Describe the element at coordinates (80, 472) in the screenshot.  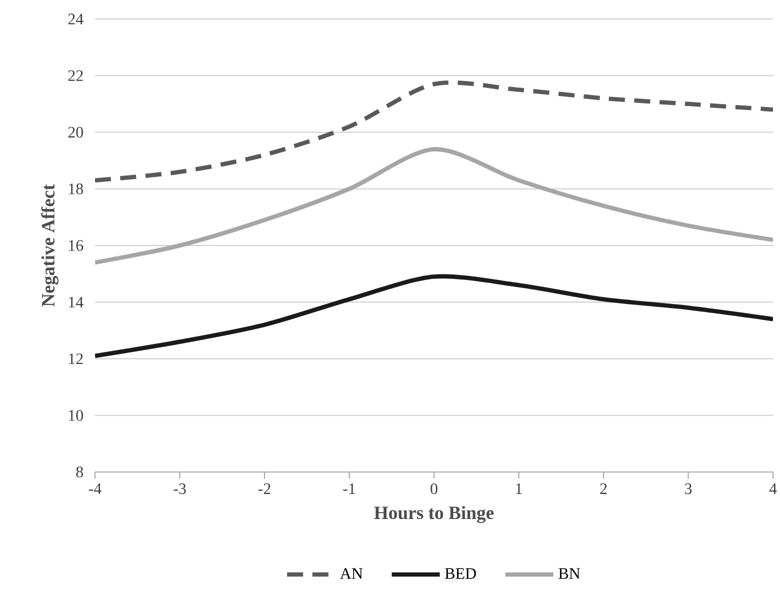
I see `y-tick-label: 8` at that location.